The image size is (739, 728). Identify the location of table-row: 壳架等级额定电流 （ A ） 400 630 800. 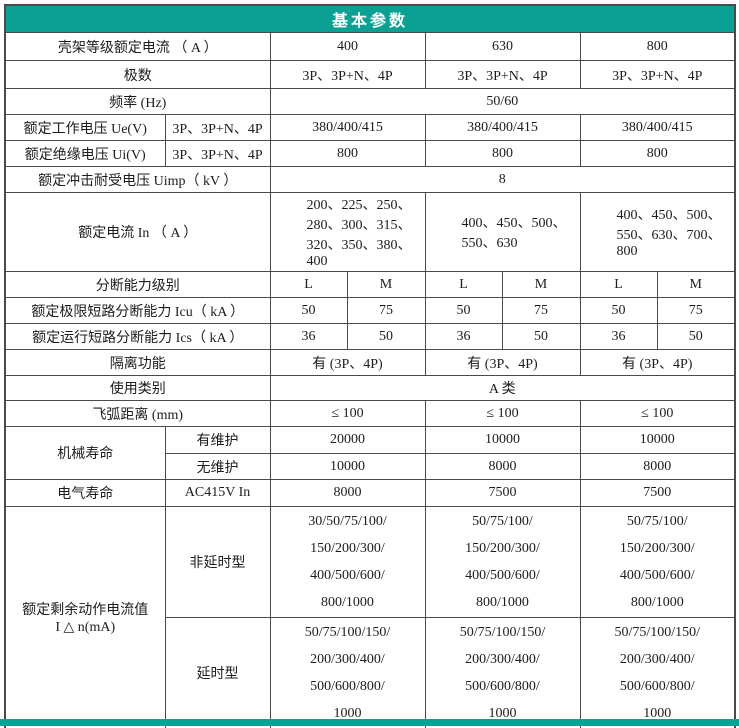
(370, 46).